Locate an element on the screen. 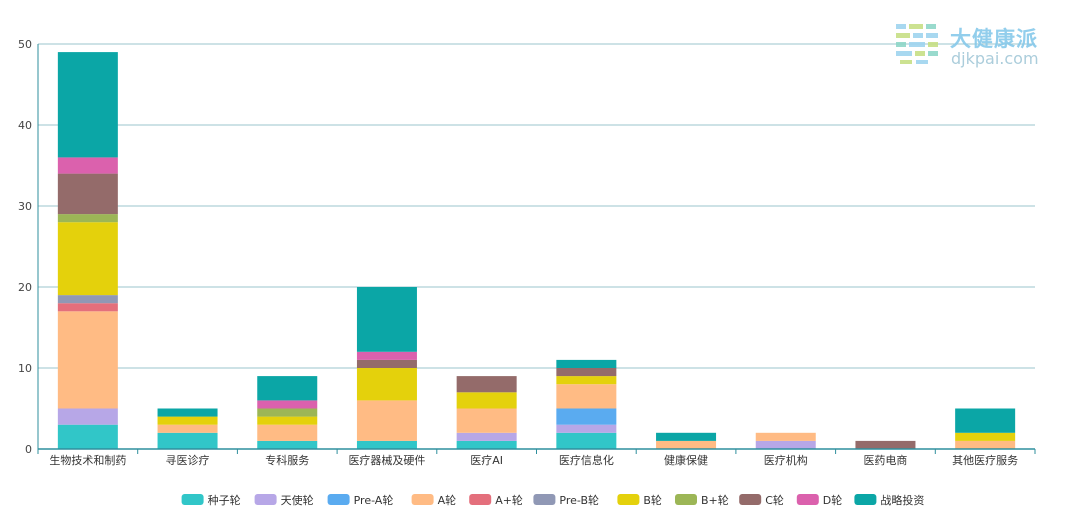 This screenshot has height=510, width=1080. legend-item: C轮 is located at coordinates (761, 500).